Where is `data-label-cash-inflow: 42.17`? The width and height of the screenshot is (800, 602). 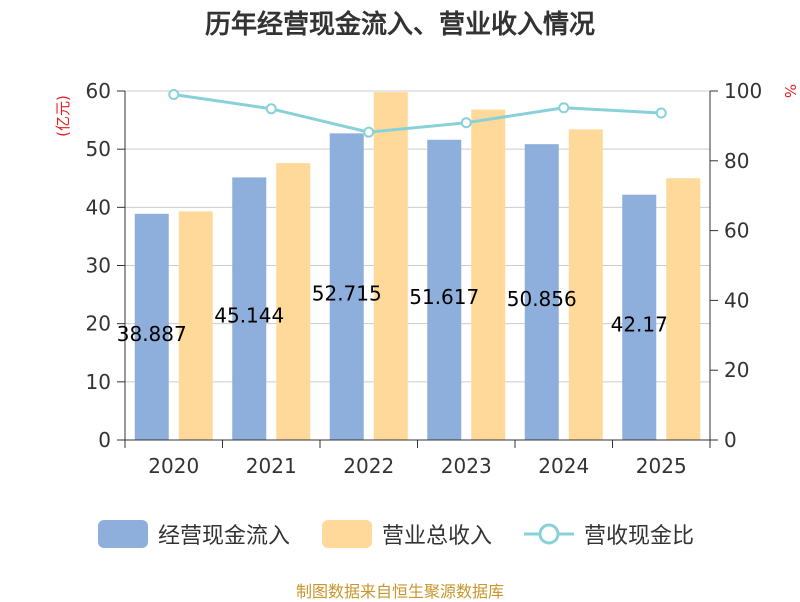 data-label-cash-inflow: 42.17 is located at coordinates (639, 324).